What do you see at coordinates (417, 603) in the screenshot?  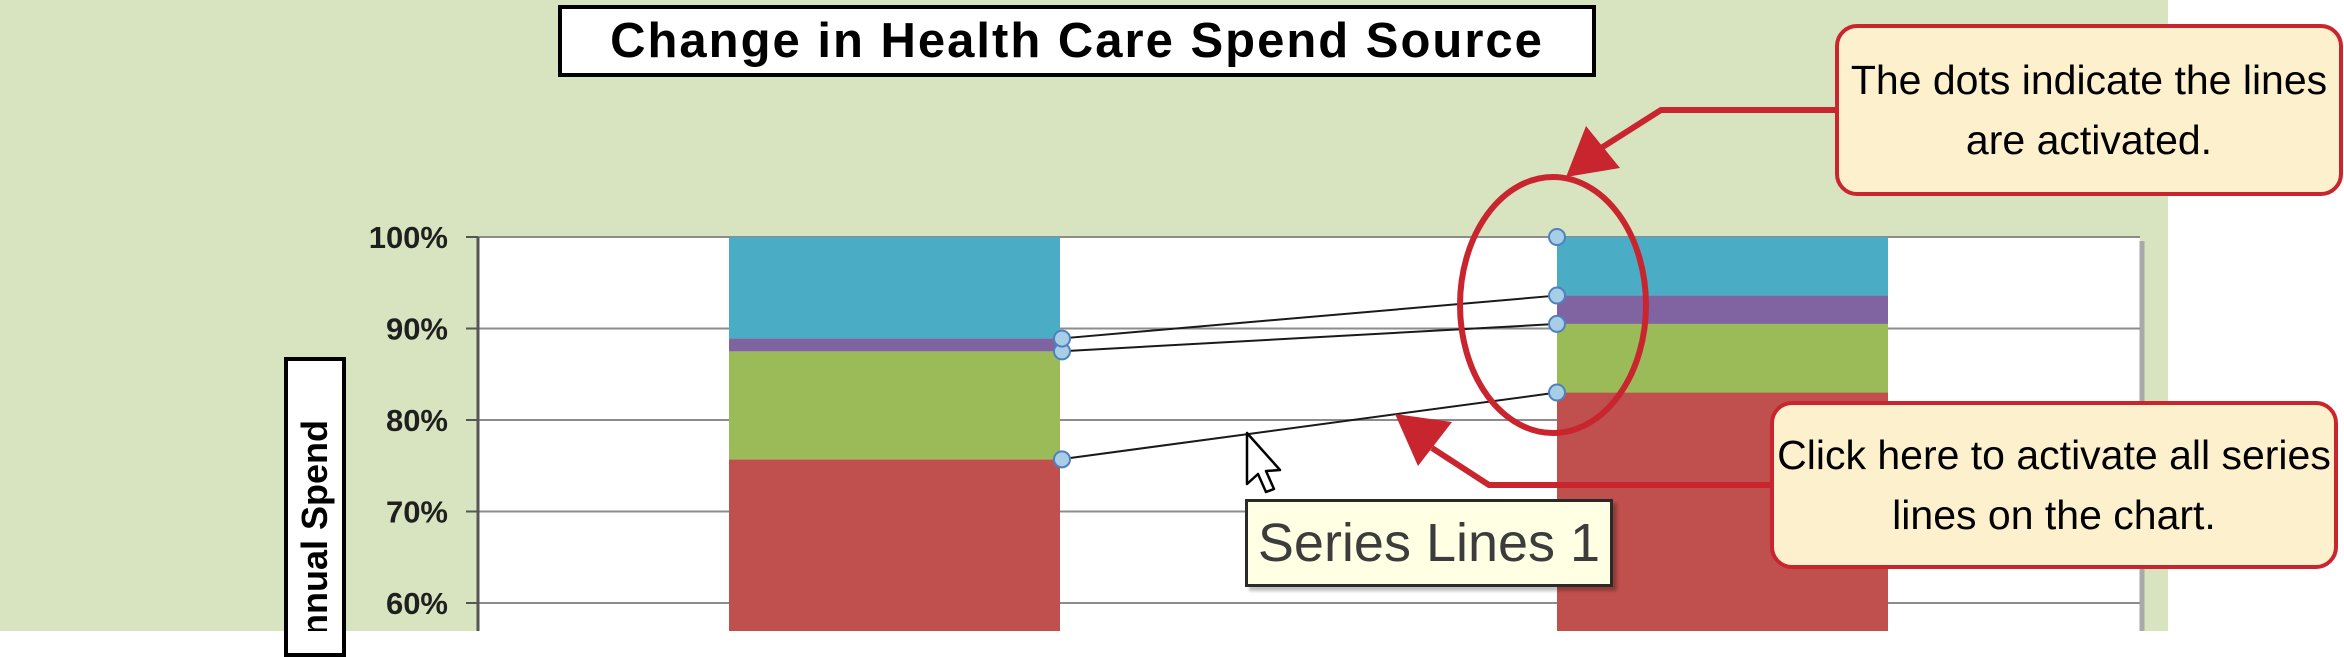 I see `y-tick-label: 60%` at bounding box center [417, 603].